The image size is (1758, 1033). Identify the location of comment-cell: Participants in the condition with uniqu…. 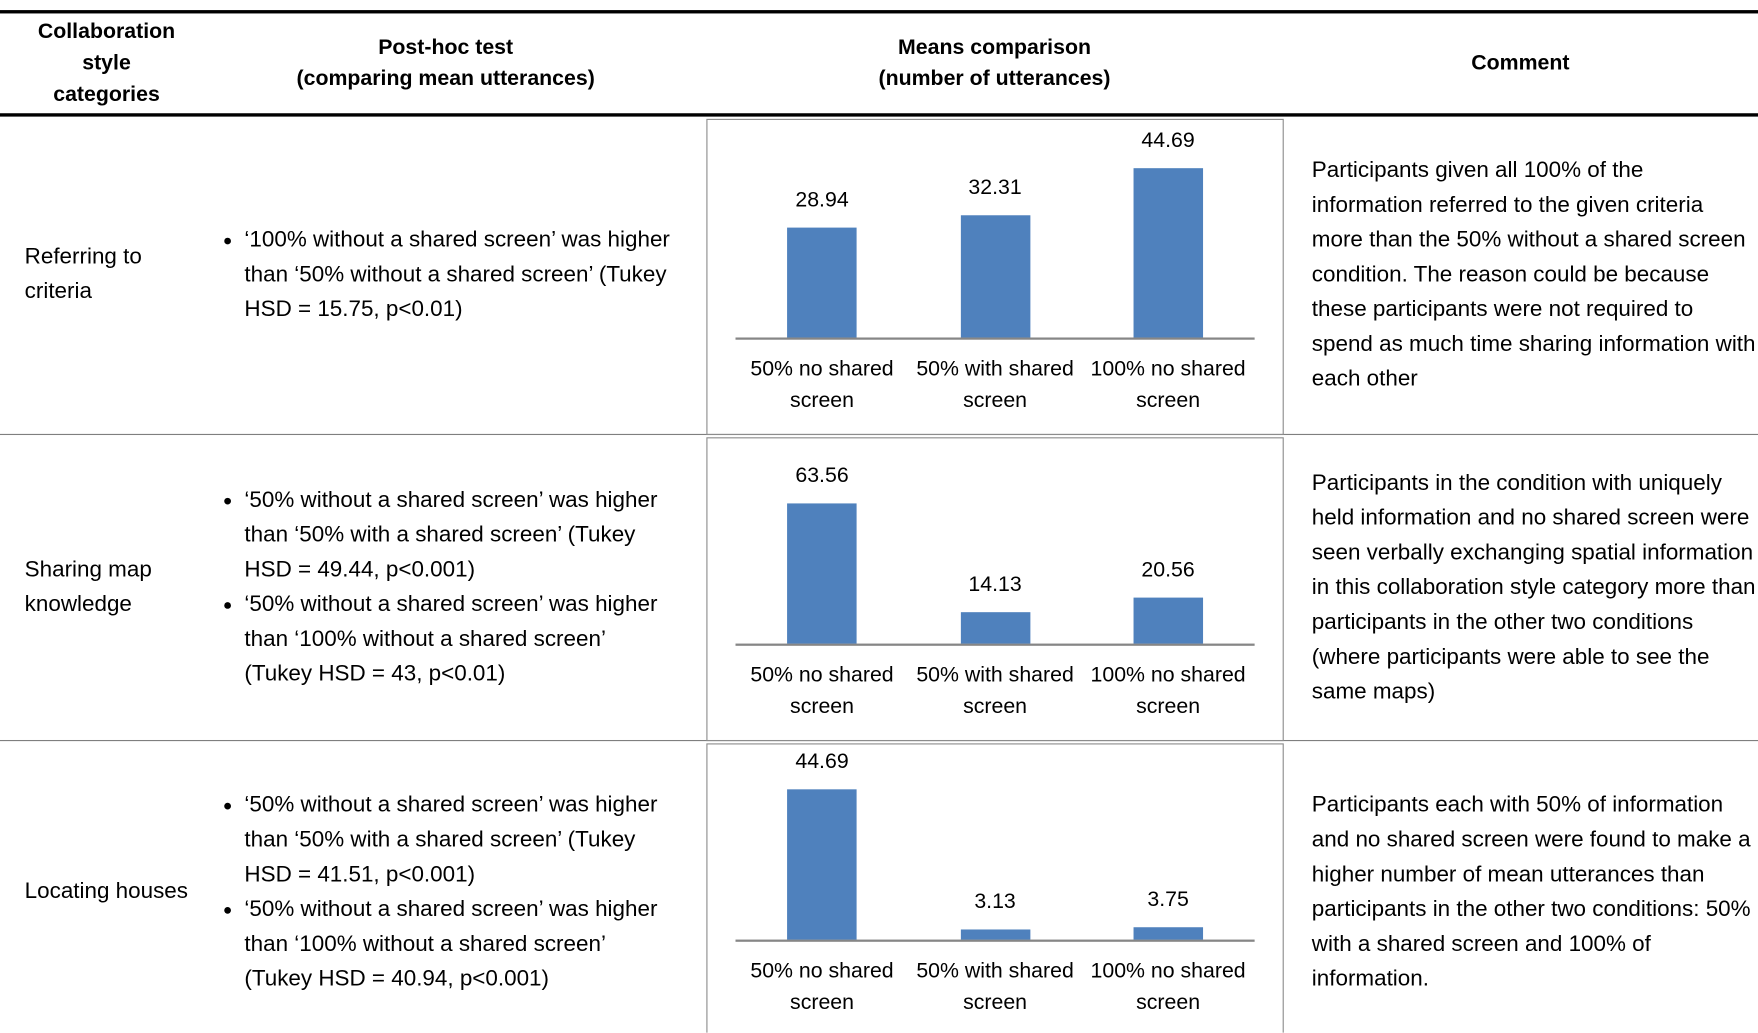
(1535, 587).